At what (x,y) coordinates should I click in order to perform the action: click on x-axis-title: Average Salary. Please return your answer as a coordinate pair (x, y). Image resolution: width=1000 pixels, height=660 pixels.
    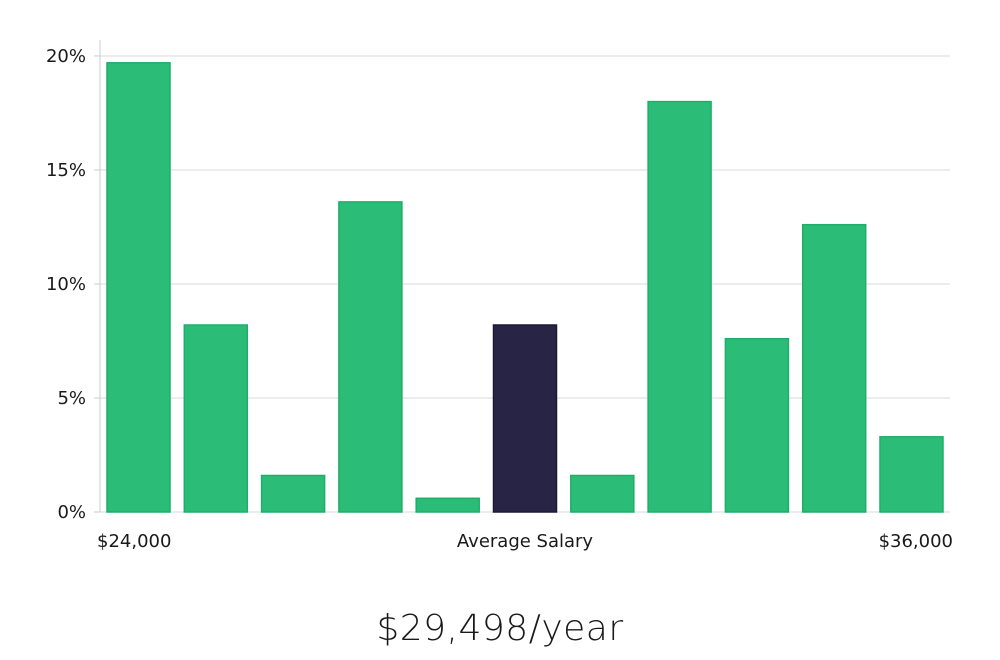
    Looking at the image, I should click on (525, 541).